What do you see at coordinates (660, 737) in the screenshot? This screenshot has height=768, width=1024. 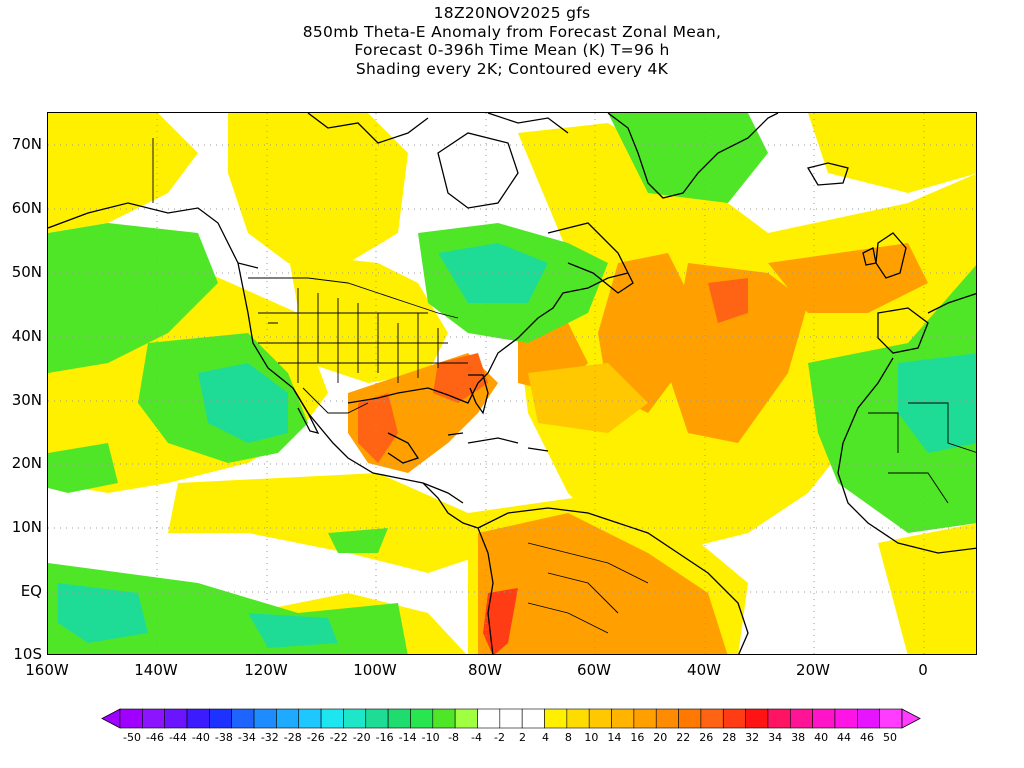 I see `colorbar-tick-label: 20` at bounding box center [660, 737].